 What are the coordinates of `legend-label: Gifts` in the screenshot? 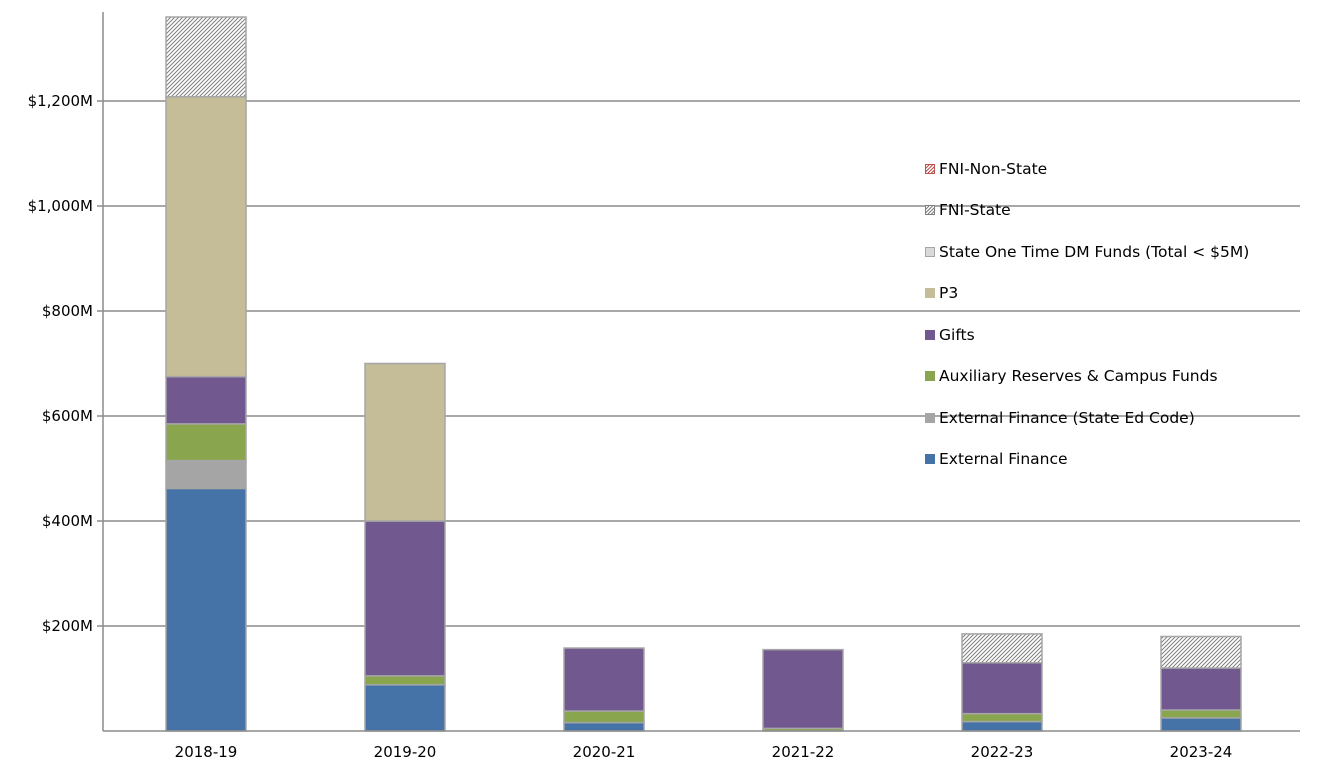 It's located at (957, 334).